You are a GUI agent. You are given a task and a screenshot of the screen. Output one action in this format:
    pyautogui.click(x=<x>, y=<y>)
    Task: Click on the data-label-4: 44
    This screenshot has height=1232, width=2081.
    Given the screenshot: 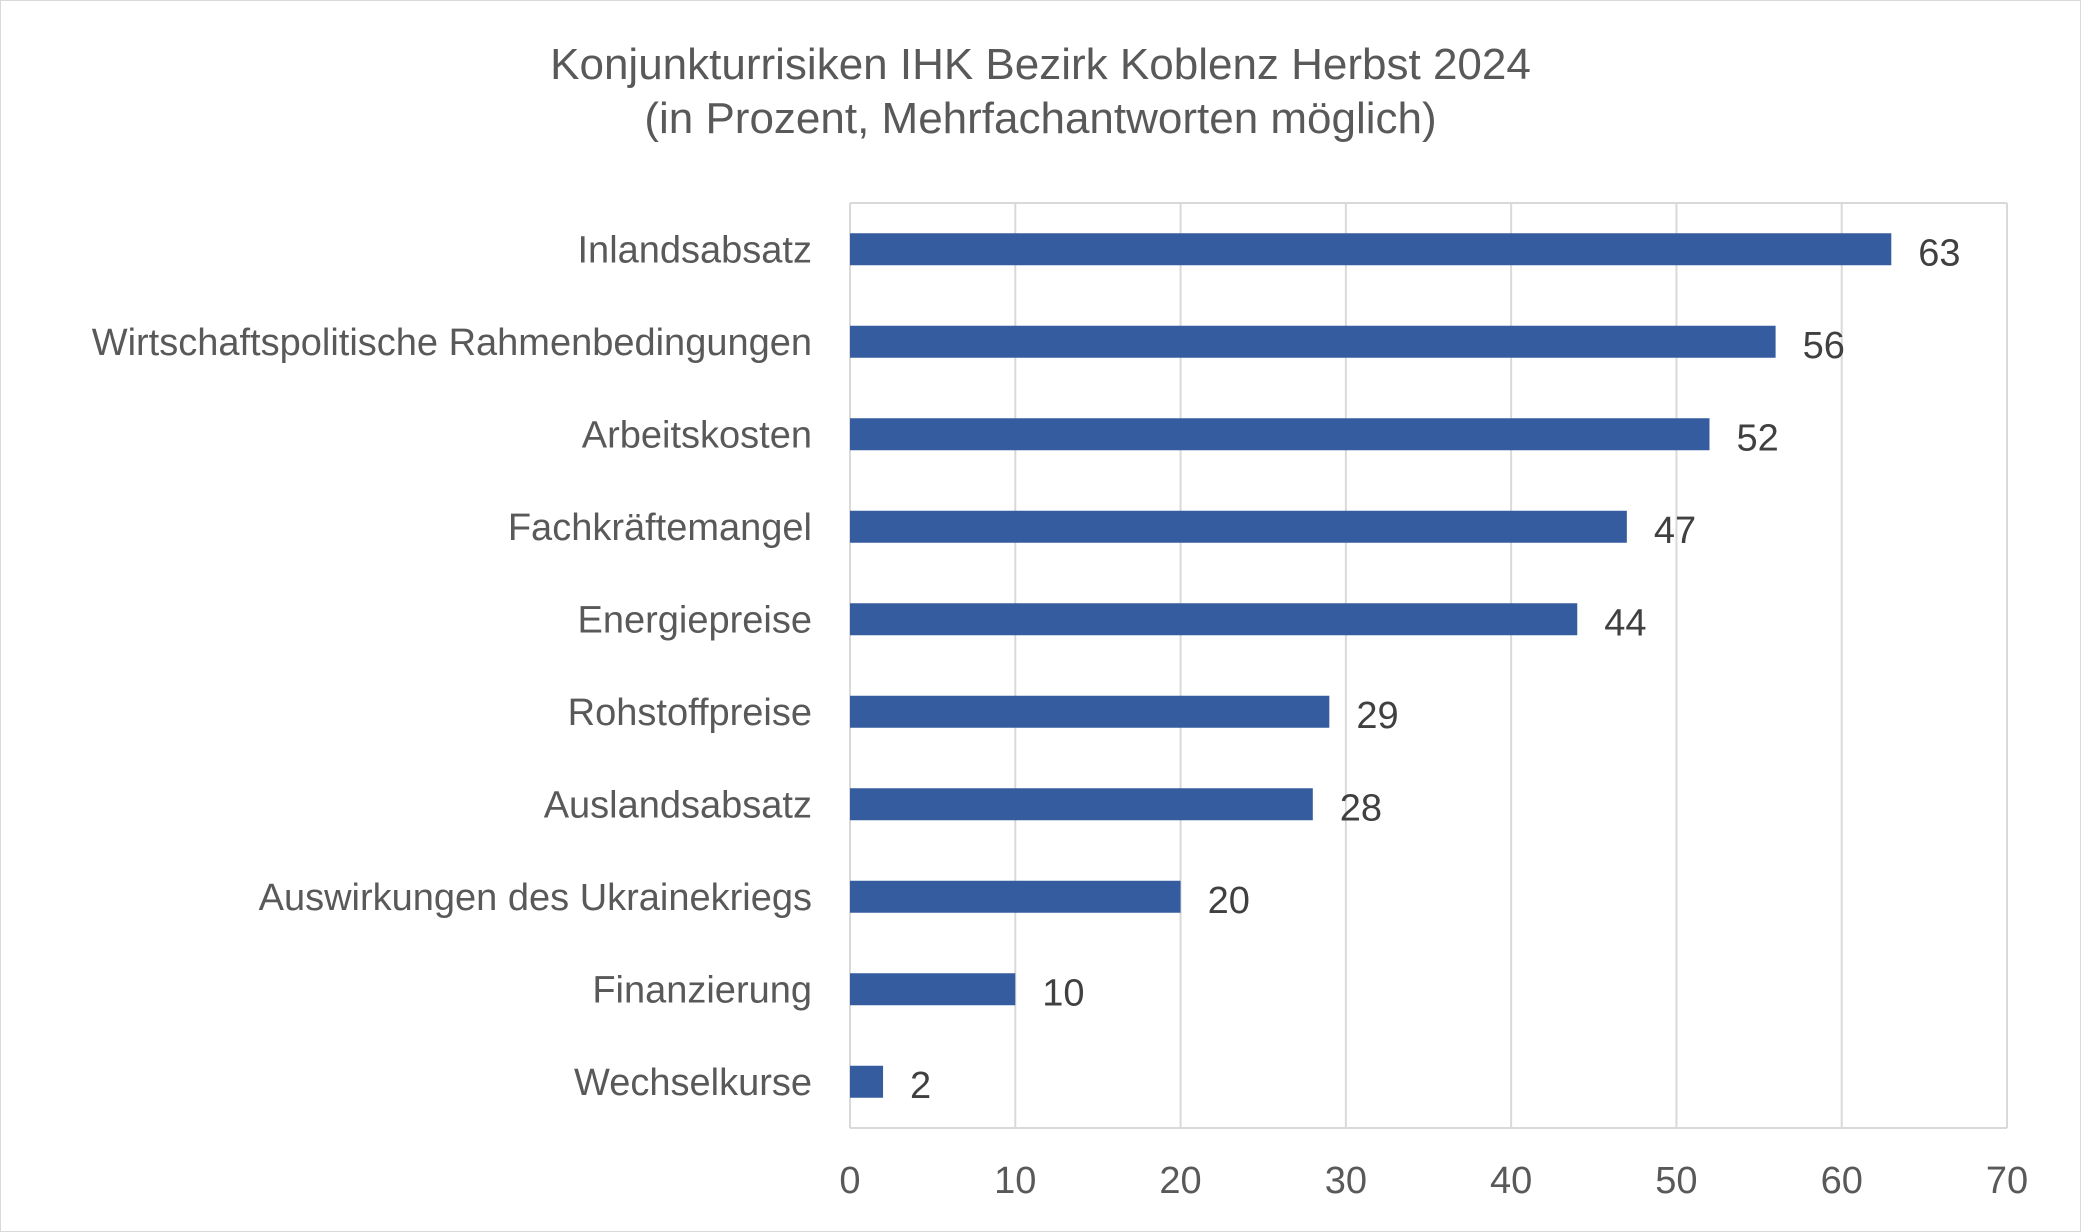 What is the action you would take?
    pyautogui.click(x=1625, y=623)
    